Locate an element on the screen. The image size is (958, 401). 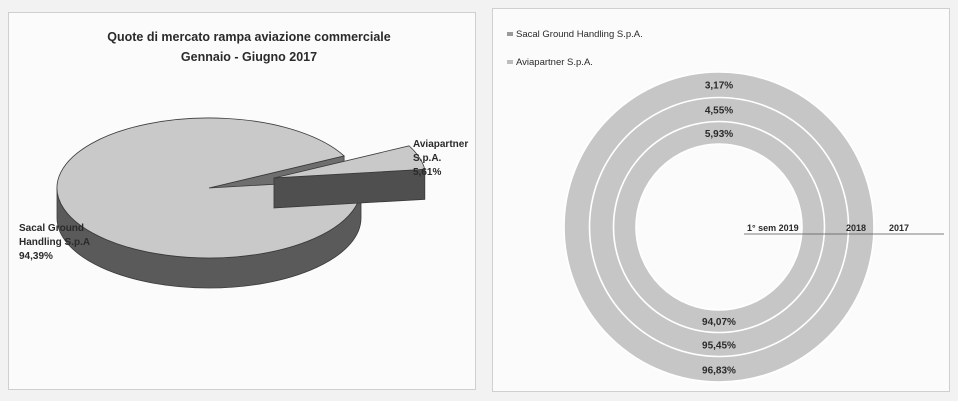
ring-label-aviapartner: 4,55% is located at coordinates (719, 111).